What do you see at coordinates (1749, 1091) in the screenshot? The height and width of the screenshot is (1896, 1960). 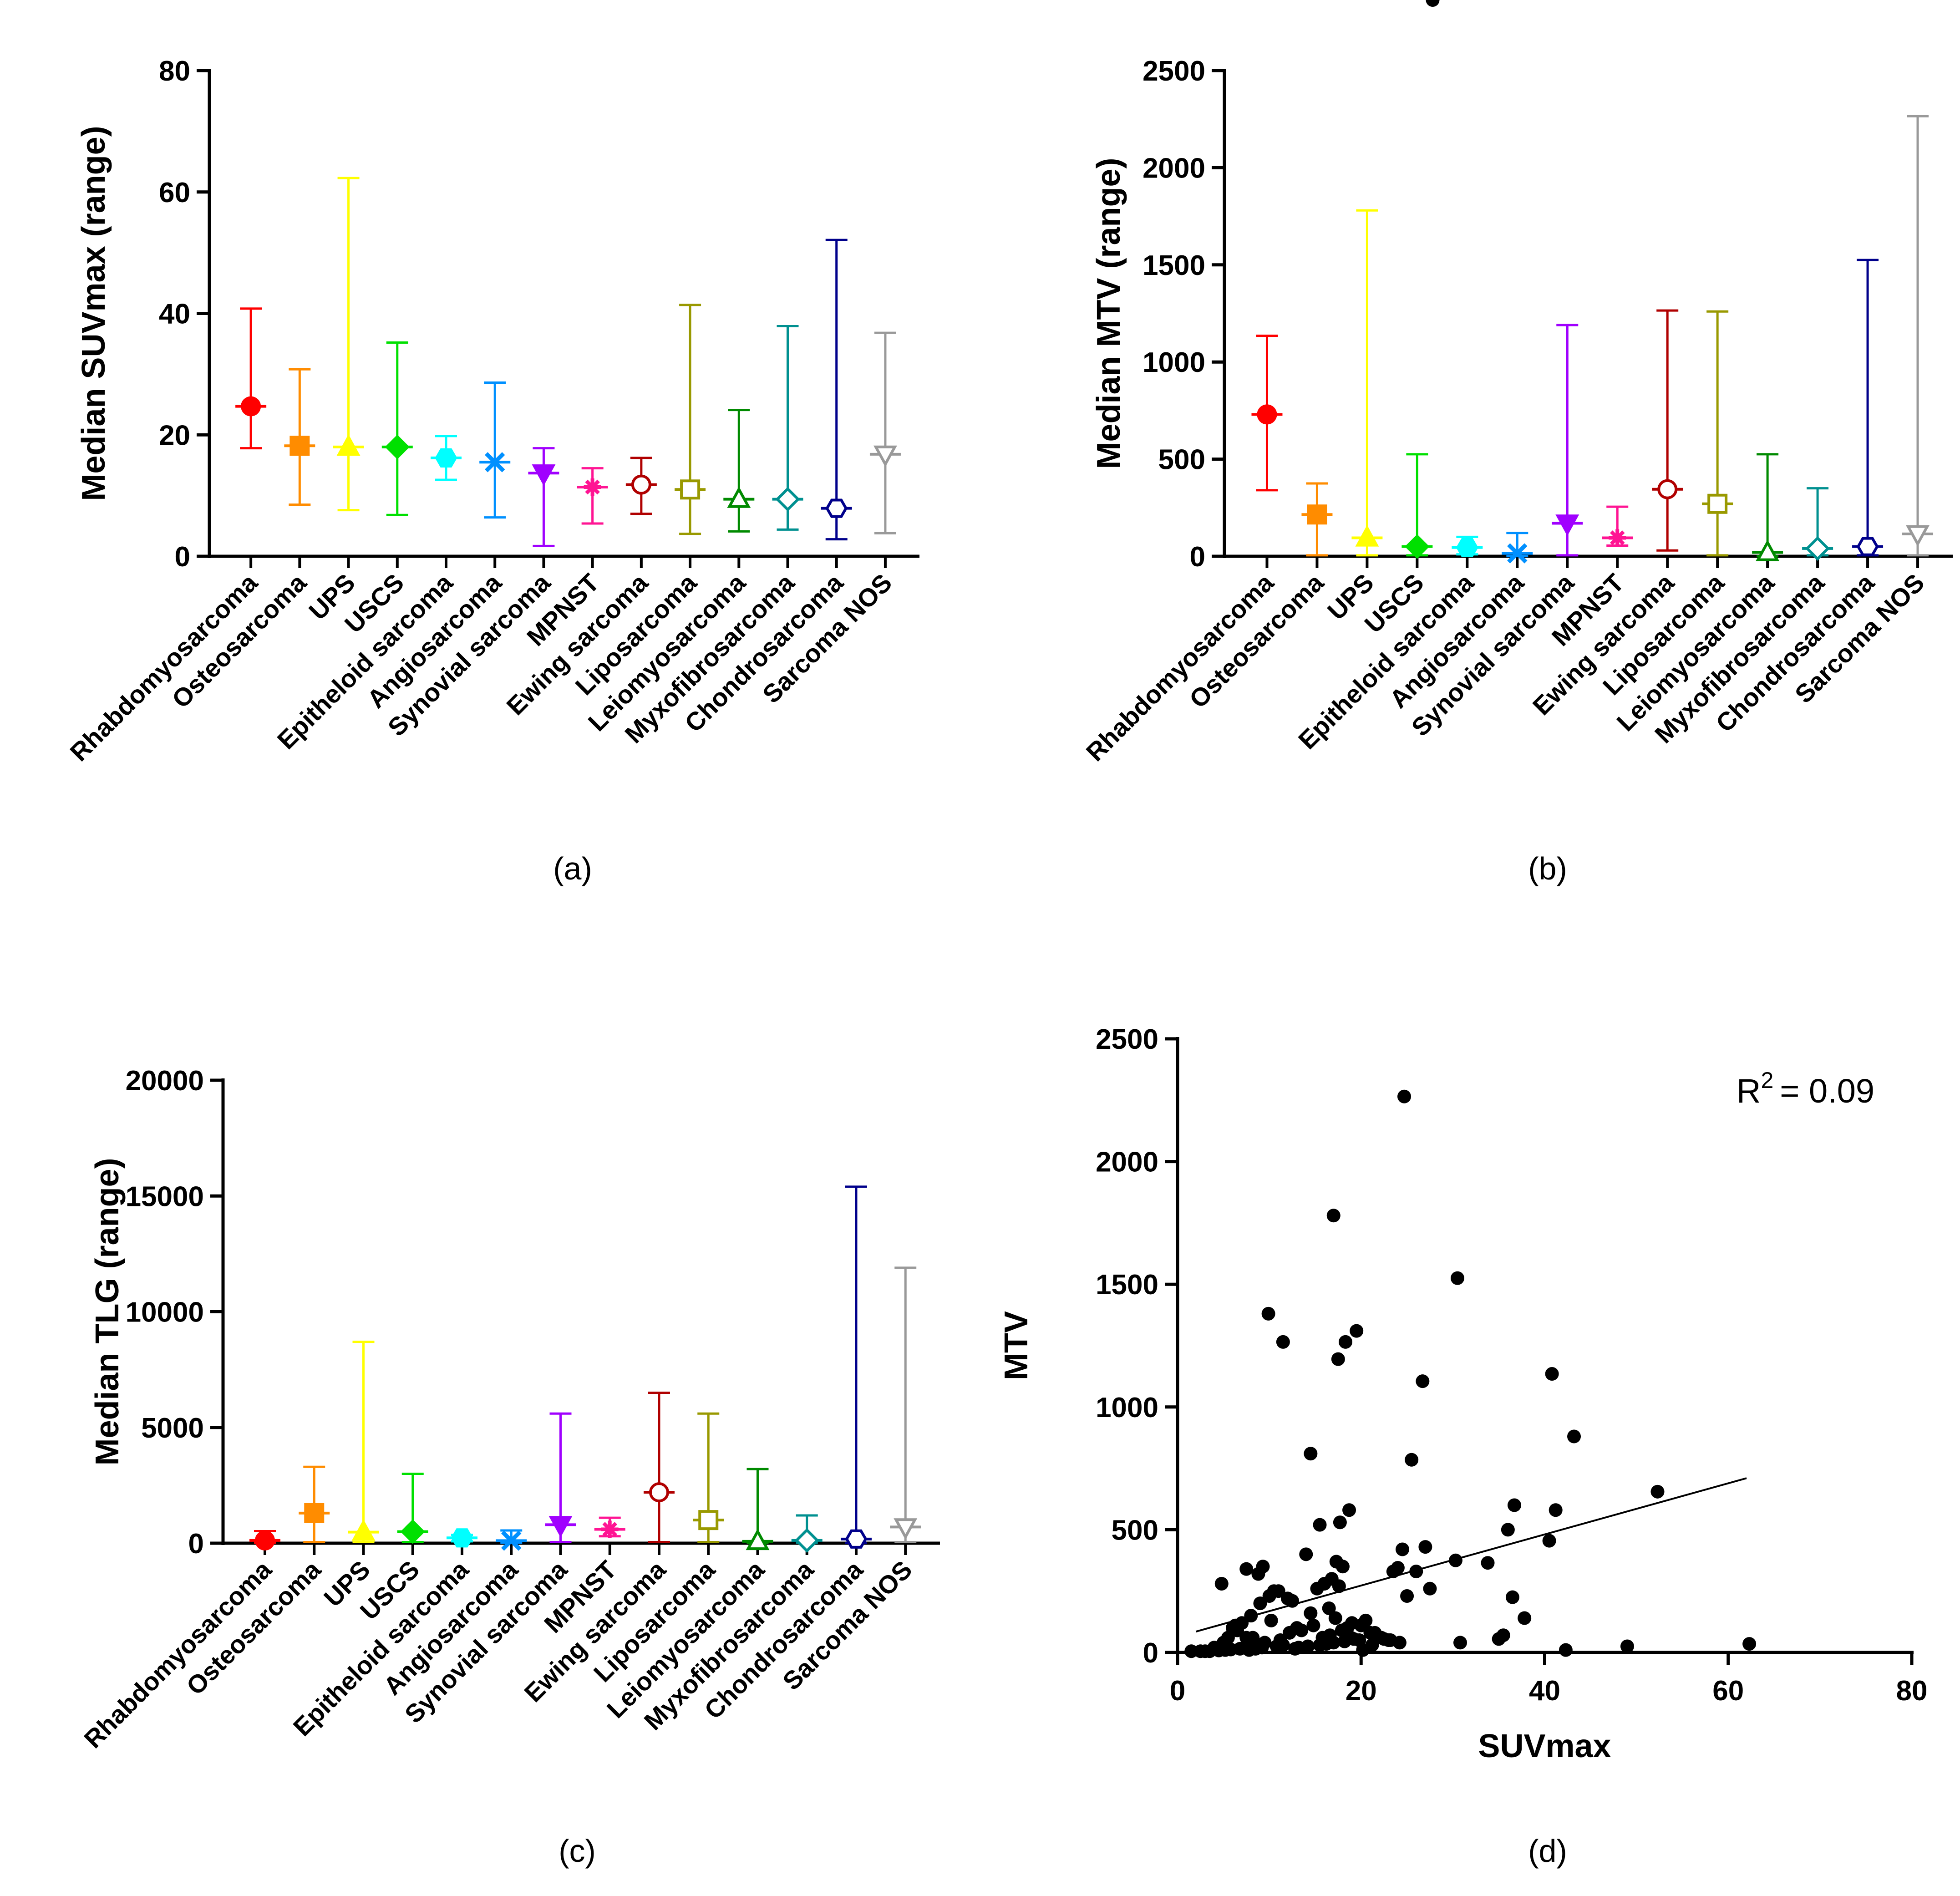 I see `r-symbol: R` at bounding box center [1749, 1091].